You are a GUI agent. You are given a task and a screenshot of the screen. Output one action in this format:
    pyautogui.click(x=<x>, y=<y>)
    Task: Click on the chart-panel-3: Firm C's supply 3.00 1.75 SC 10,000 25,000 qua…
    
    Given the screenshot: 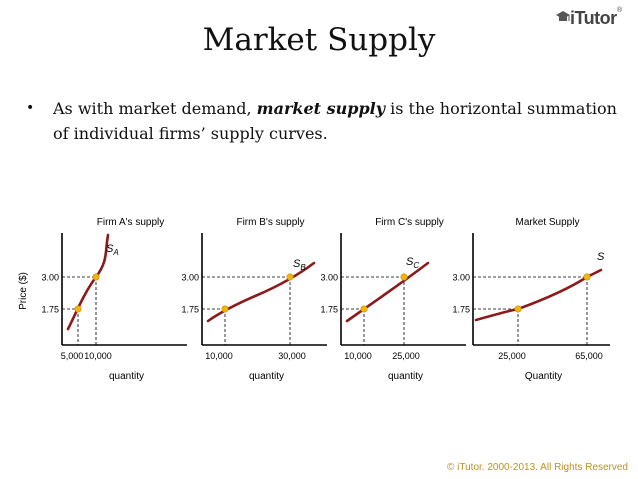 What is the action you would take?
    pyautogui.click(x=393, y=299)
    